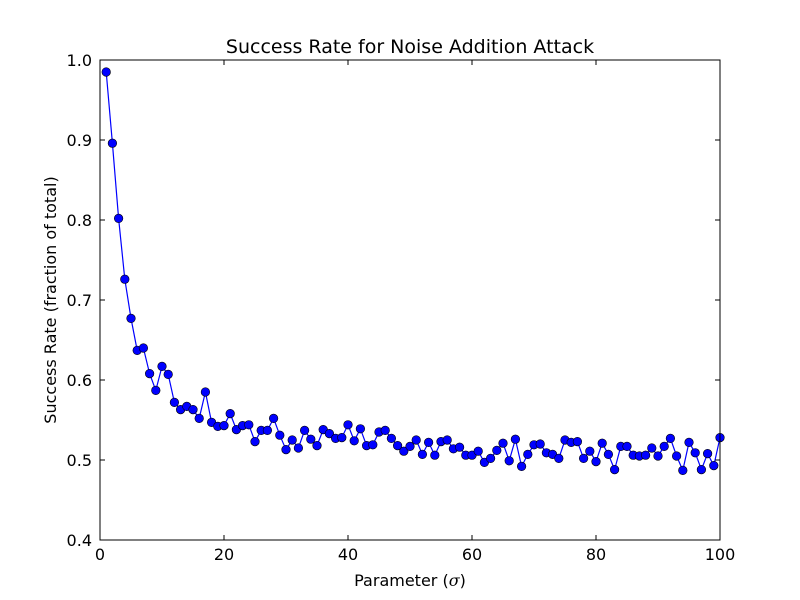 The height and width of the screenshot is (600, 800). What do you see at coordinates (79, 460) in the screenshot?
I see `y-tick-label: 0.5` at bounding box center [79, 460].